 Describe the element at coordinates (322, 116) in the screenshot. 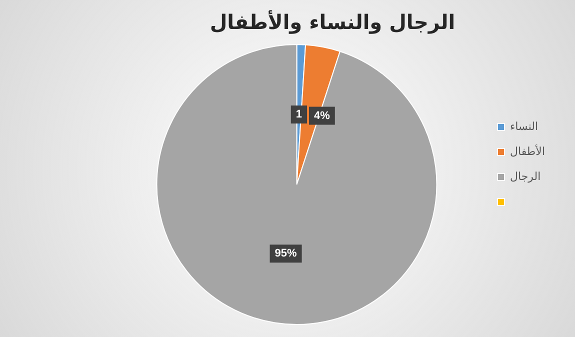

I see `data-label: 4%` at that location.